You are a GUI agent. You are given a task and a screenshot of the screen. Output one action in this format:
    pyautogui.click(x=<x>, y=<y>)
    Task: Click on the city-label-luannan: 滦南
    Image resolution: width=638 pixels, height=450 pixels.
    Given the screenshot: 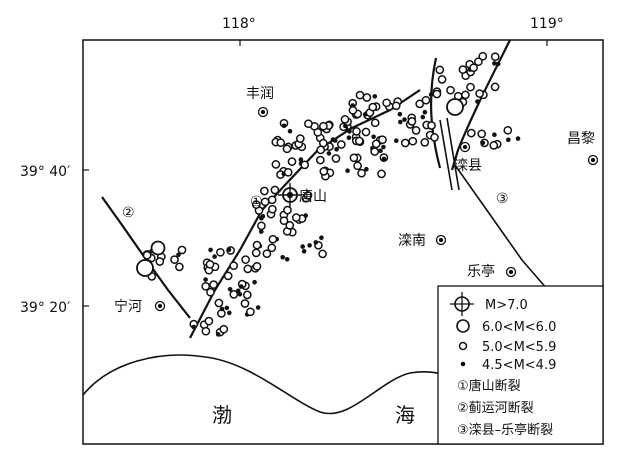 What is the action you would take?
    pyautogui.click(x=412, y=241)
    